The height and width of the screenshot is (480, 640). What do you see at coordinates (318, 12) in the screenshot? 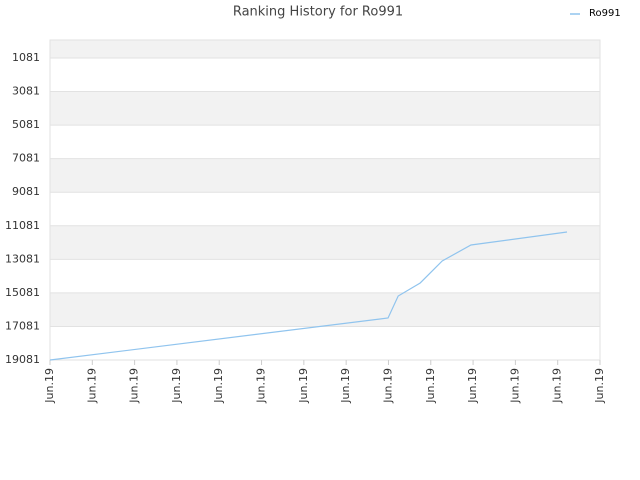
I see `chart-title: Ranking History for Ro991` at bounding box center [318, 12].